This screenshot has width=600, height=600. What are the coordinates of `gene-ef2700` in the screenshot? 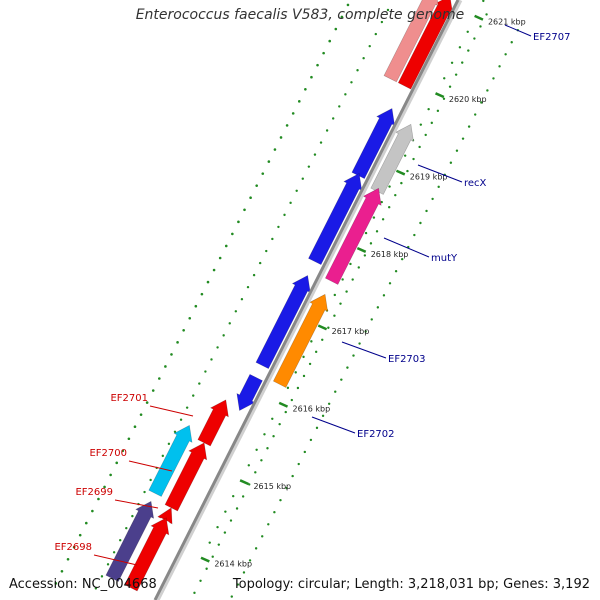 It's located at (170, 460).